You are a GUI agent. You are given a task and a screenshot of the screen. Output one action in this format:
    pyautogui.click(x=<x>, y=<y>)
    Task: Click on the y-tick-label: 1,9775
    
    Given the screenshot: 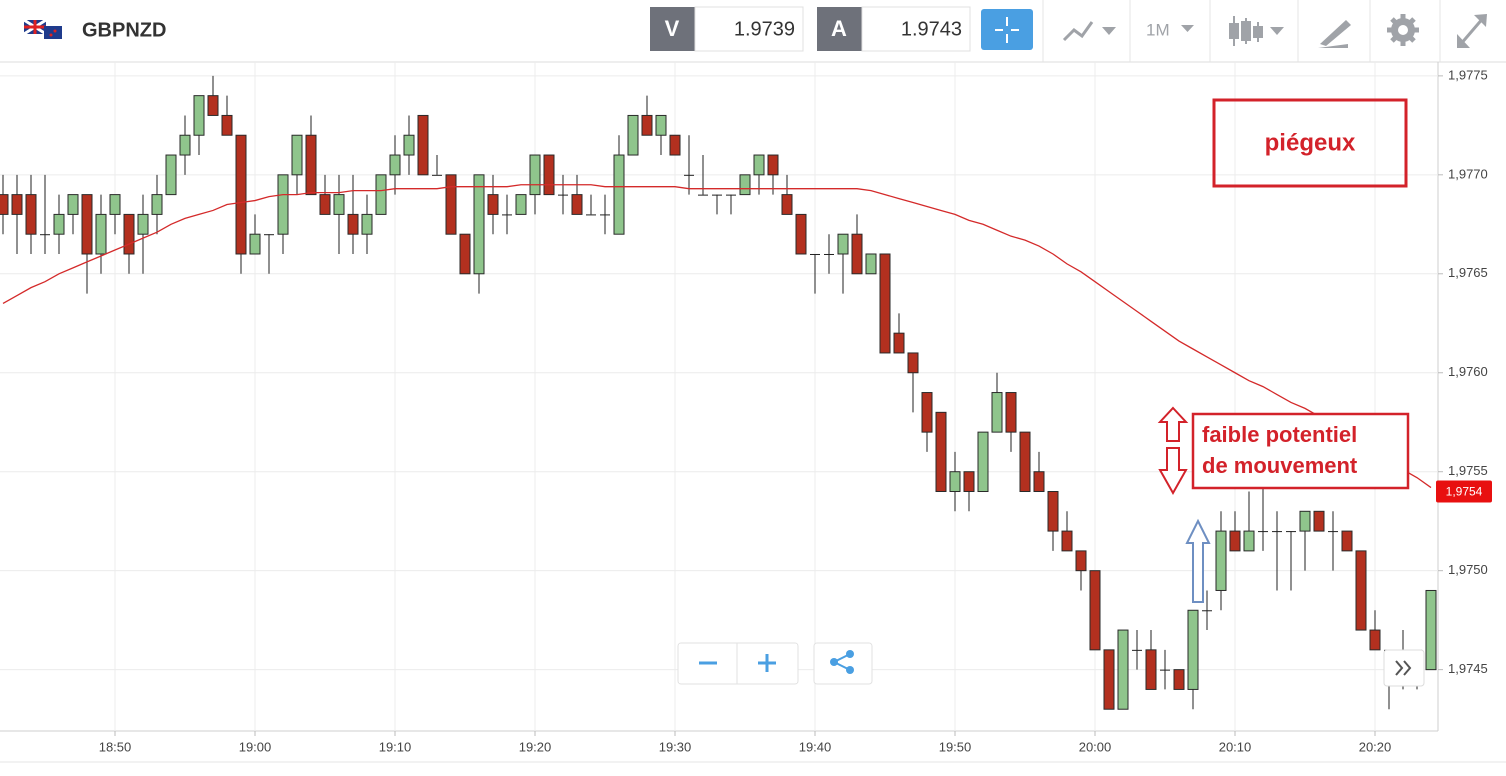 What is the action you would take?
    pyautogui.click(x=1468, y=74)
    